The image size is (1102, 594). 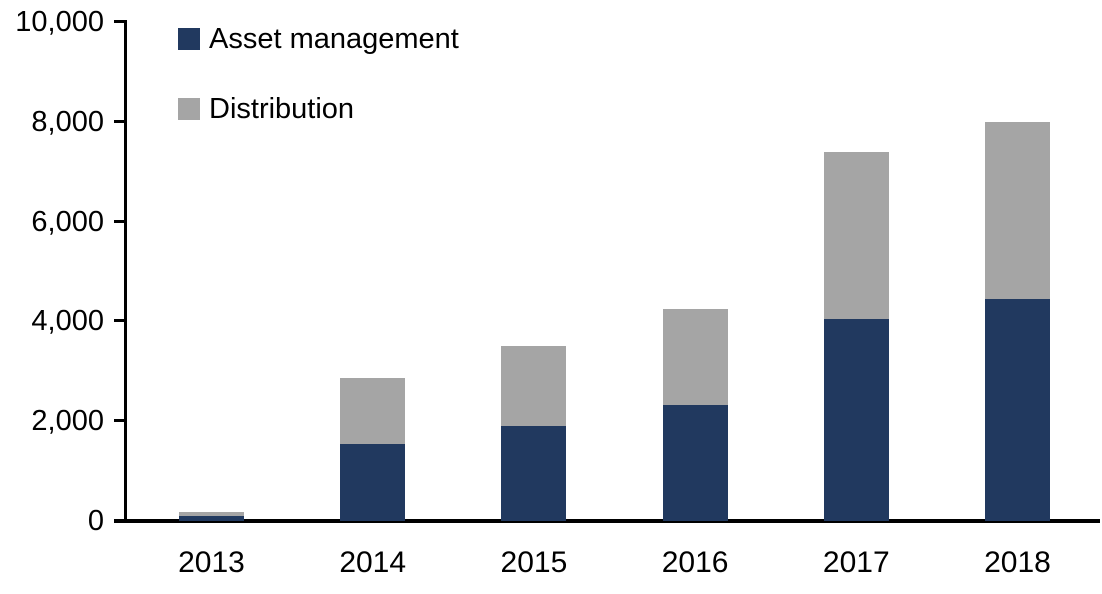 I want to click on x-axis-label-2016: 2016, so click(x=695, y=562).